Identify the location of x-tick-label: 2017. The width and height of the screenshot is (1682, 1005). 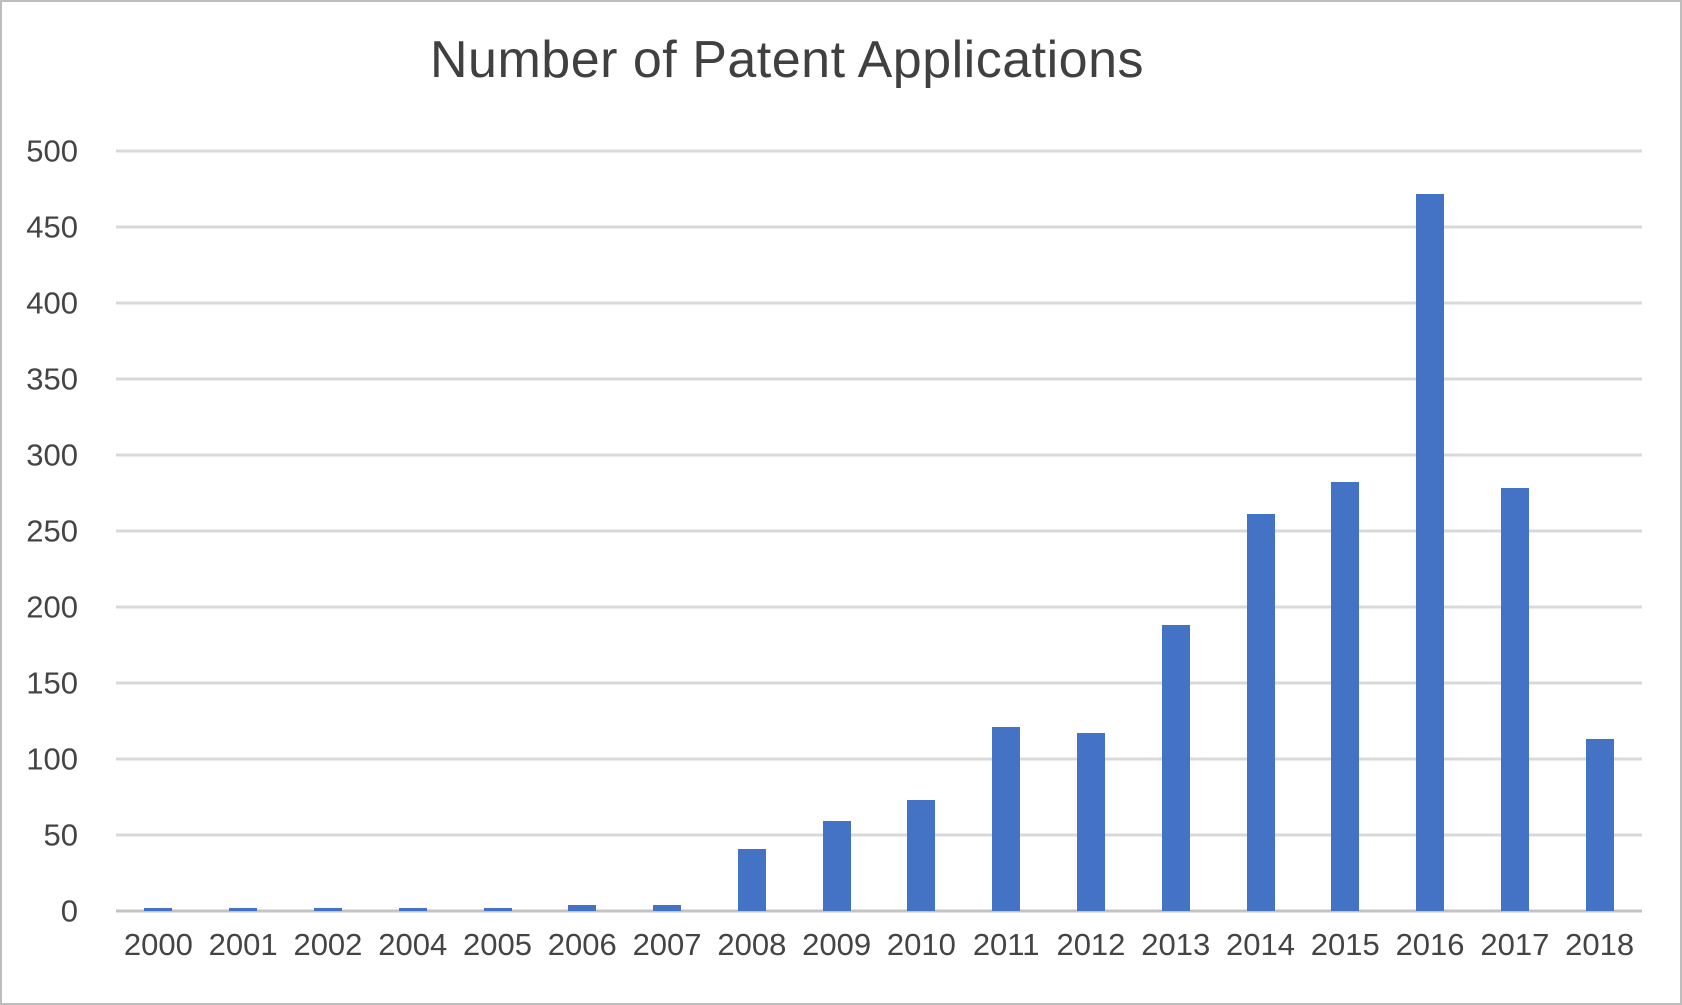
(1515, 944).